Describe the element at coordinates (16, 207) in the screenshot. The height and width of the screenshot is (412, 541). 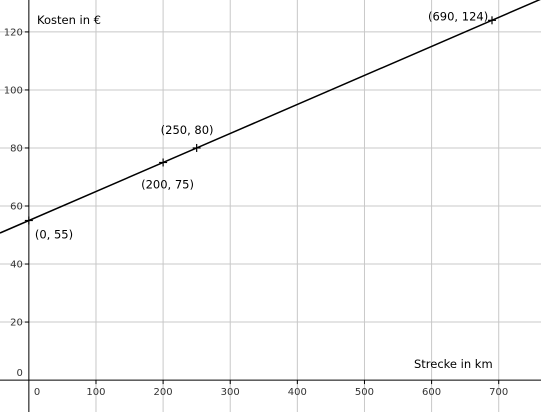
I see `y-tick-label: 60` at that location.